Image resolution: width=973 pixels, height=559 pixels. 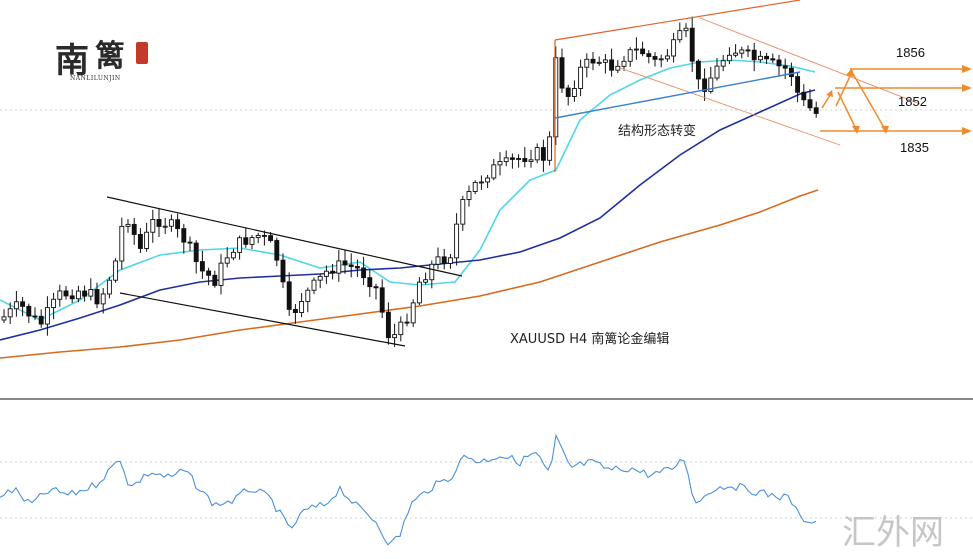 I want to click on price-level-1856: 1856, so click(x=910, y=52).